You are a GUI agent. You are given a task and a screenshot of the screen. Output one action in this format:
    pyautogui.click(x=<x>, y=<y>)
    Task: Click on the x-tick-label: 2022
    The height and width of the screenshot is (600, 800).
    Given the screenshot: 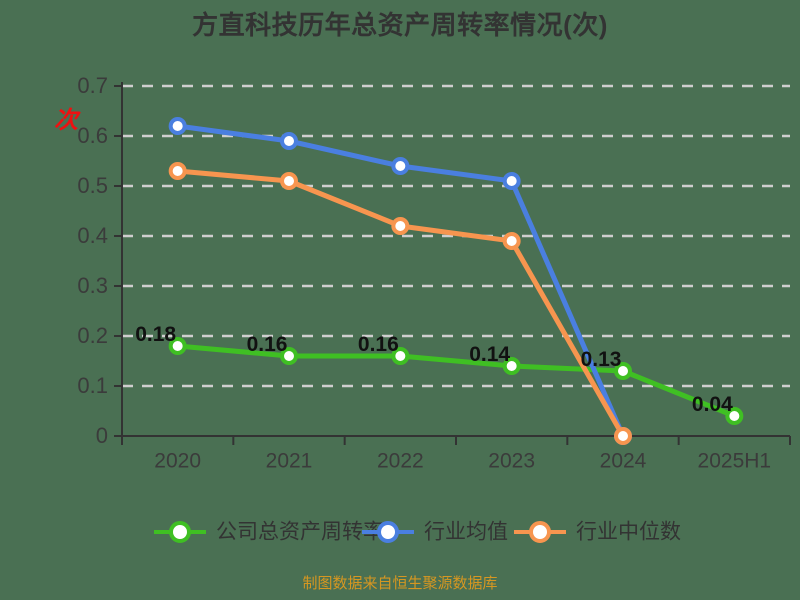 What is the action you would take?
    pyautogui.click(x=400, y=460)
    